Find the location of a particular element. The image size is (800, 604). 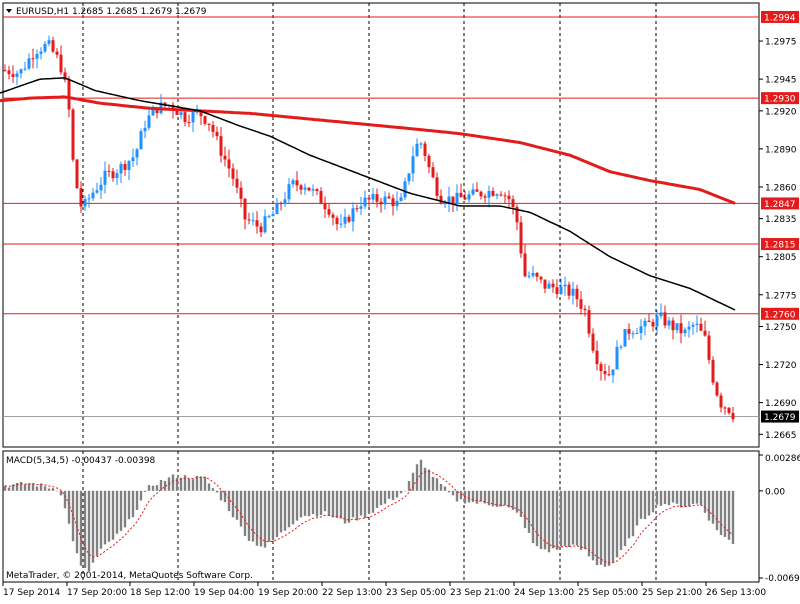

price-tick-label-10: 1.2690 is located at coordinates (781, 404).